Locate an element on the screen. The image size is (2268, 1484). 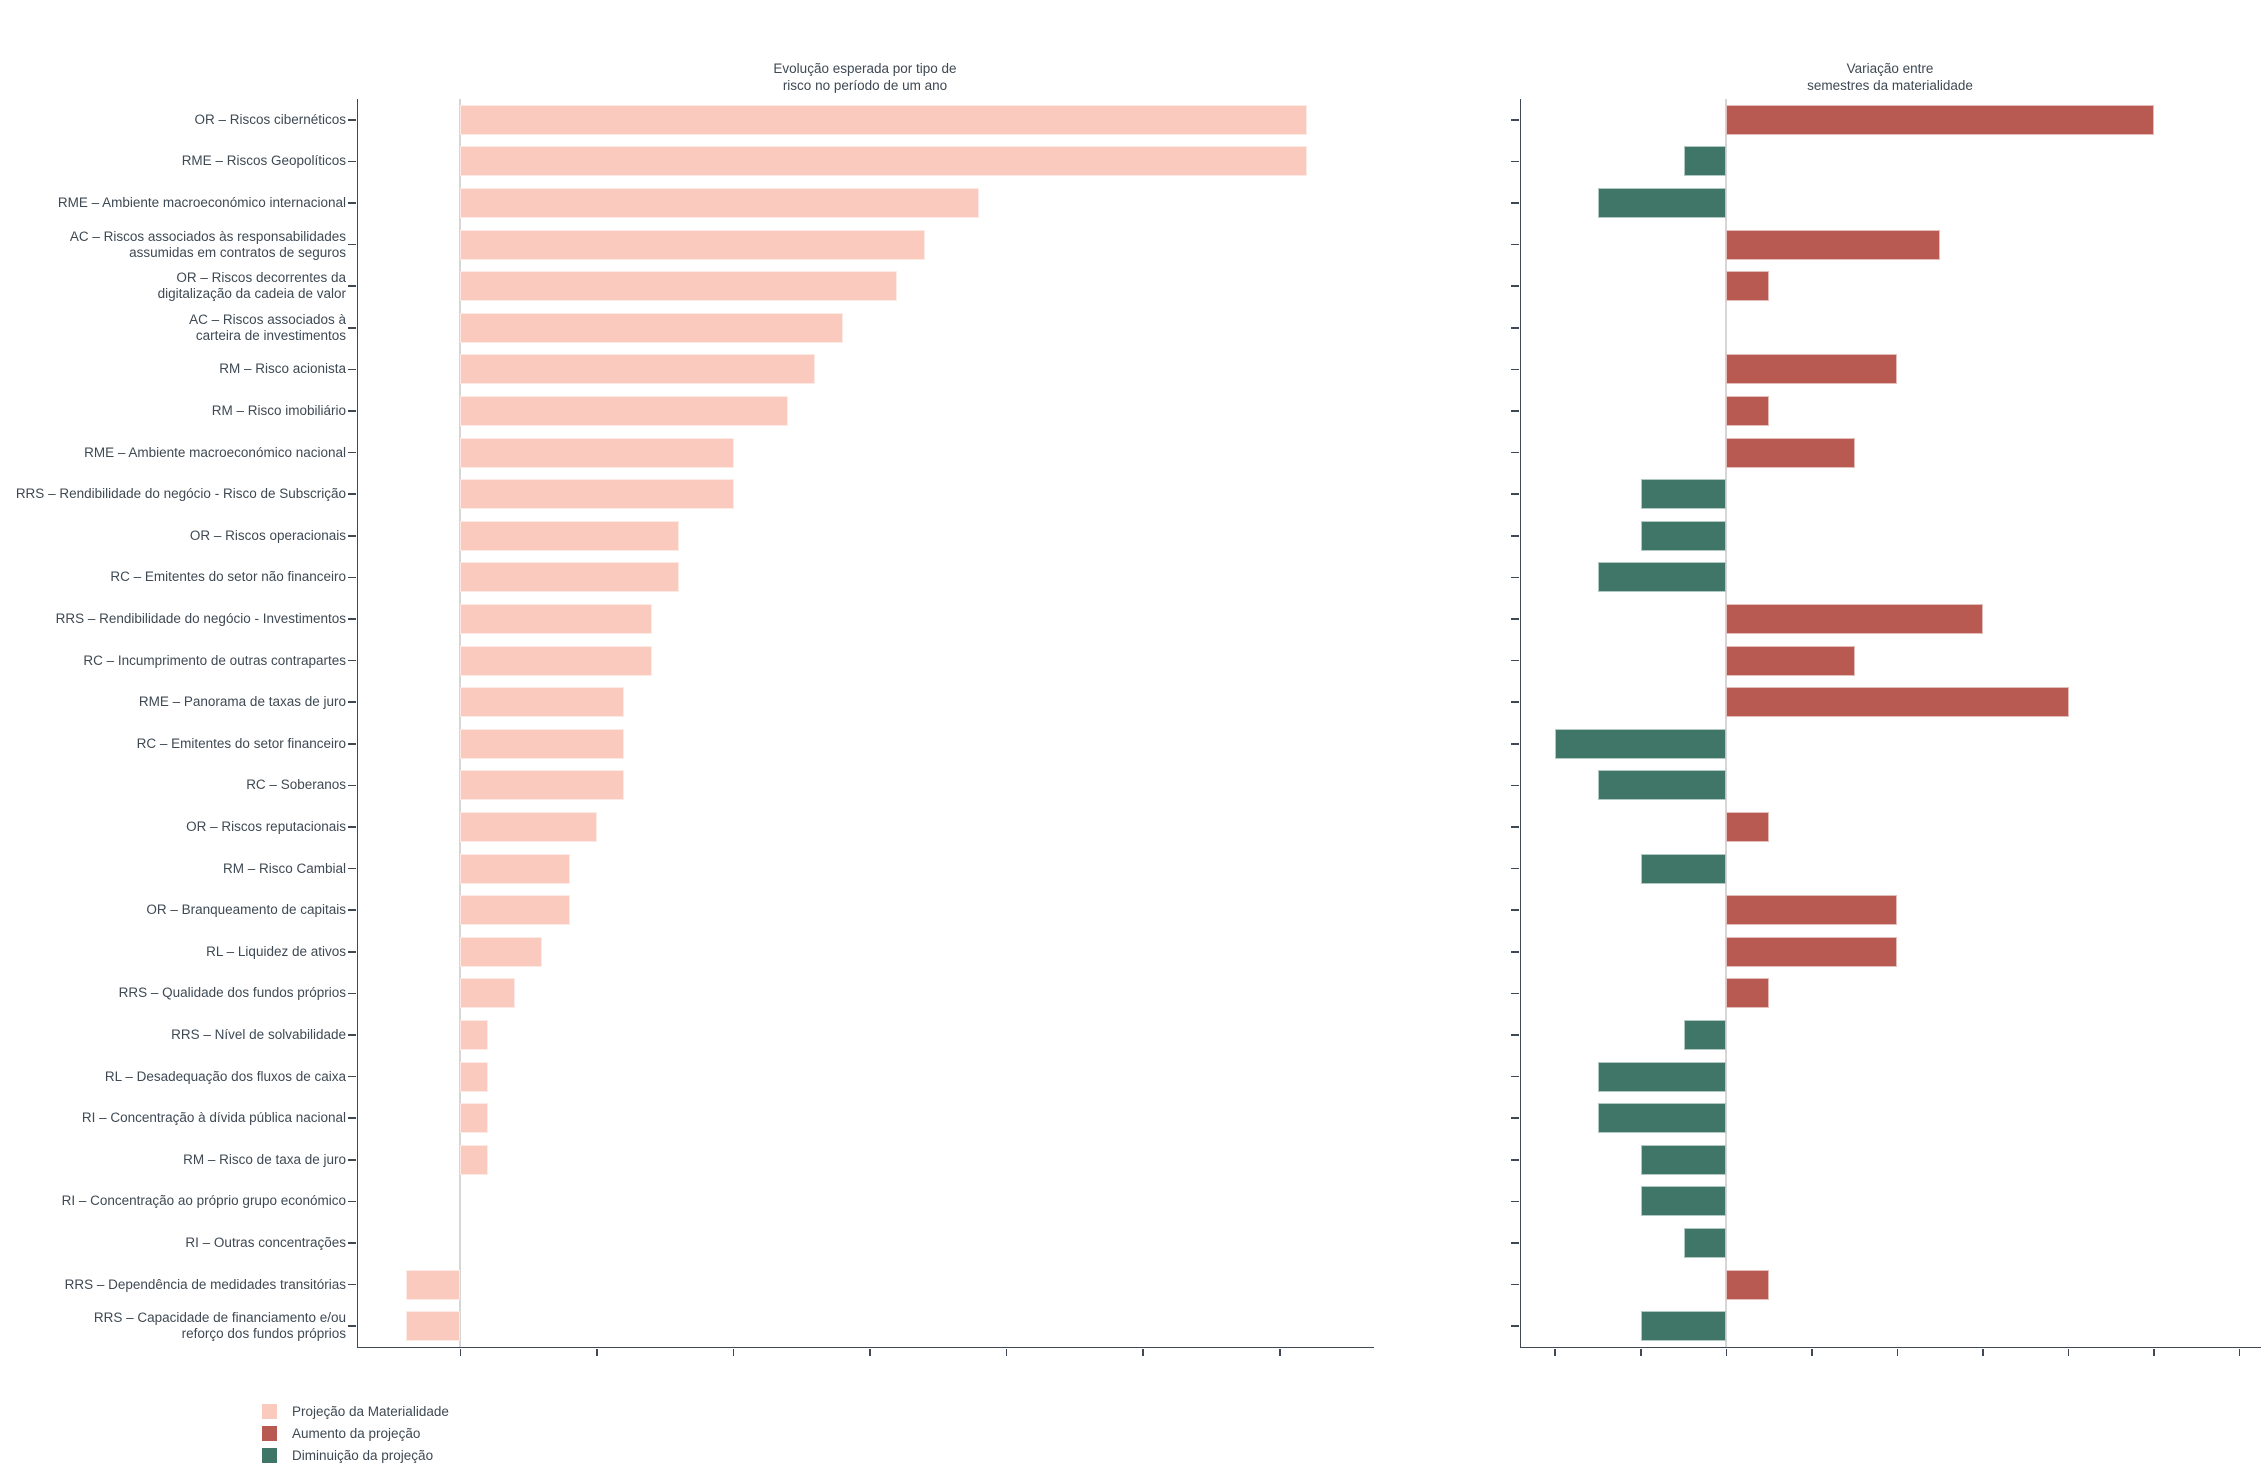
zero-line is located at coordinates (460, 723).